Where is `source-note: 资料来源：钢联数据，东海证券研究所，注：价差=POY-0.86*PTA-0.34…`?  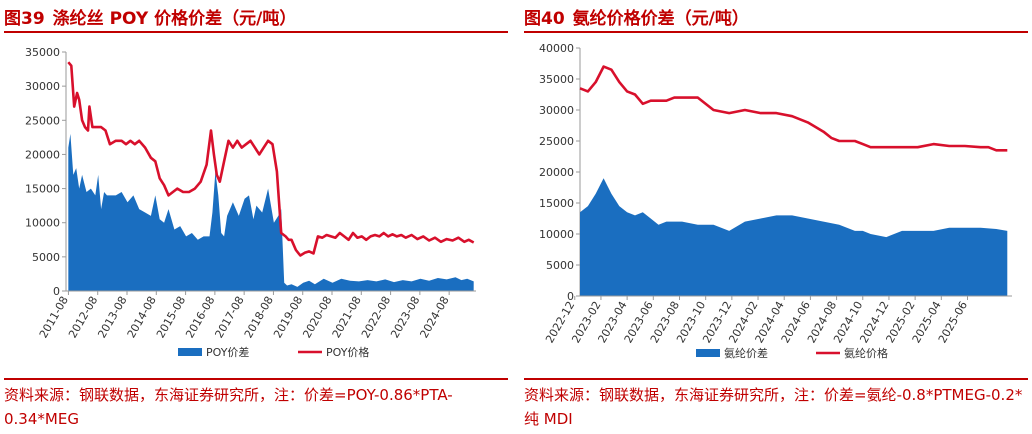 source-note: 资料来源：钢联数据，东海证券研究所，注：价差=POY-0.86*PTA-0.34… is located at coordinates (228, 407).